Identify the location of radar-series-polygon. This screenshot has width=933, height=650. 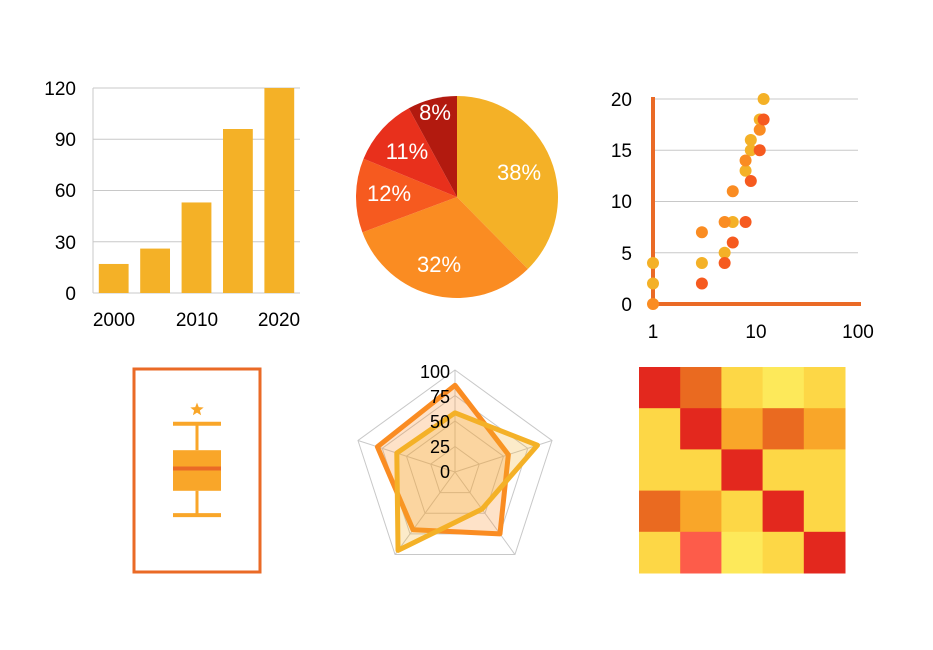
(467, 481).